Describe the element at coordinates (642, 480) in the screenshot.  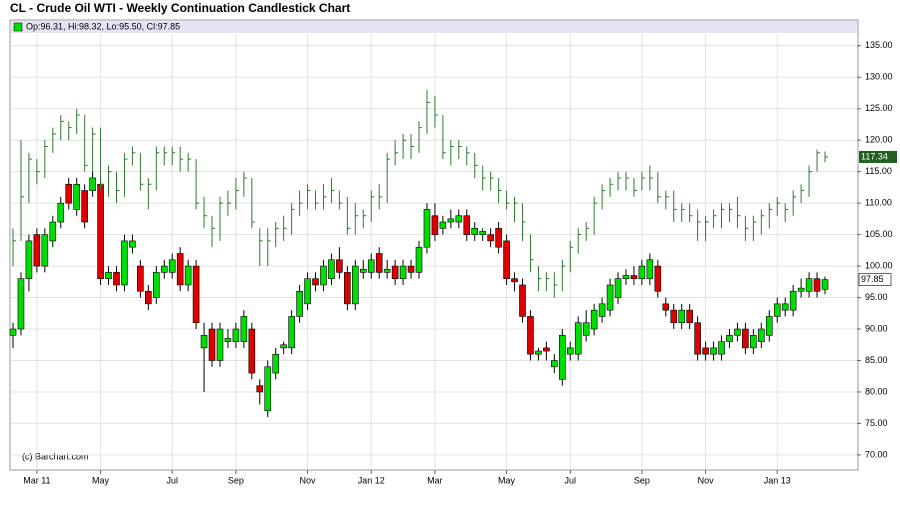
I see `x-tick-label: Sep` at that location.